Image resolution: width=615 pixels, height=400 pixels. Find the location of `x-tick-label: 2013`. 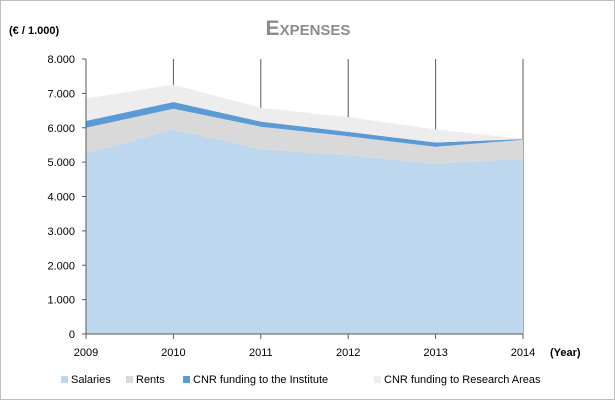

x-tick-label: 2013 is located at coordinates (435, 353).